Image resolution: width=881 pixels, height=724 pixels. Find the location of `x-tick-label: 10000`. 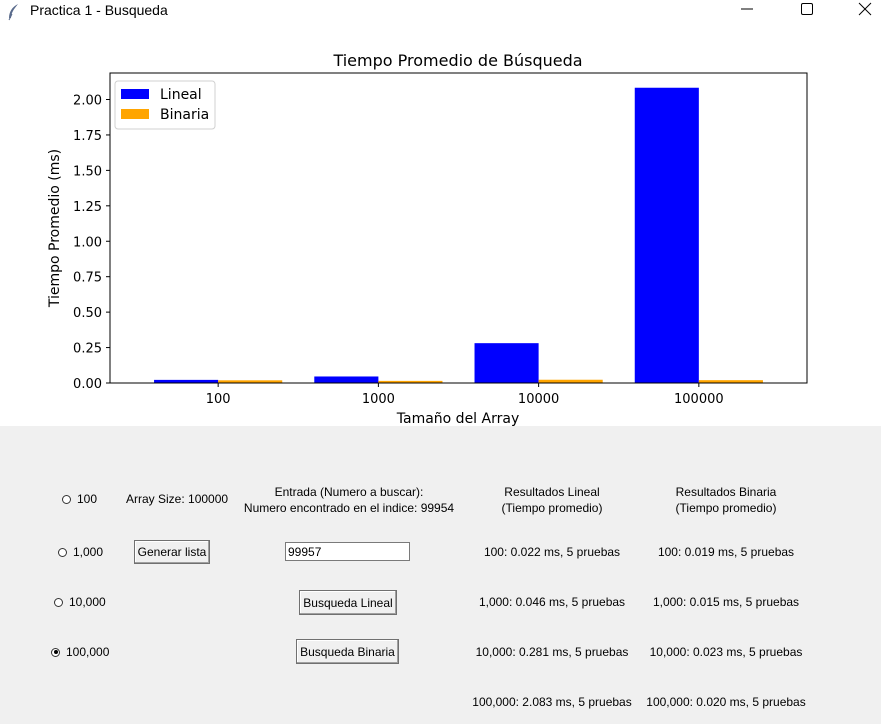

x-tick-label: 10000 is located at coordinates (538, 399).